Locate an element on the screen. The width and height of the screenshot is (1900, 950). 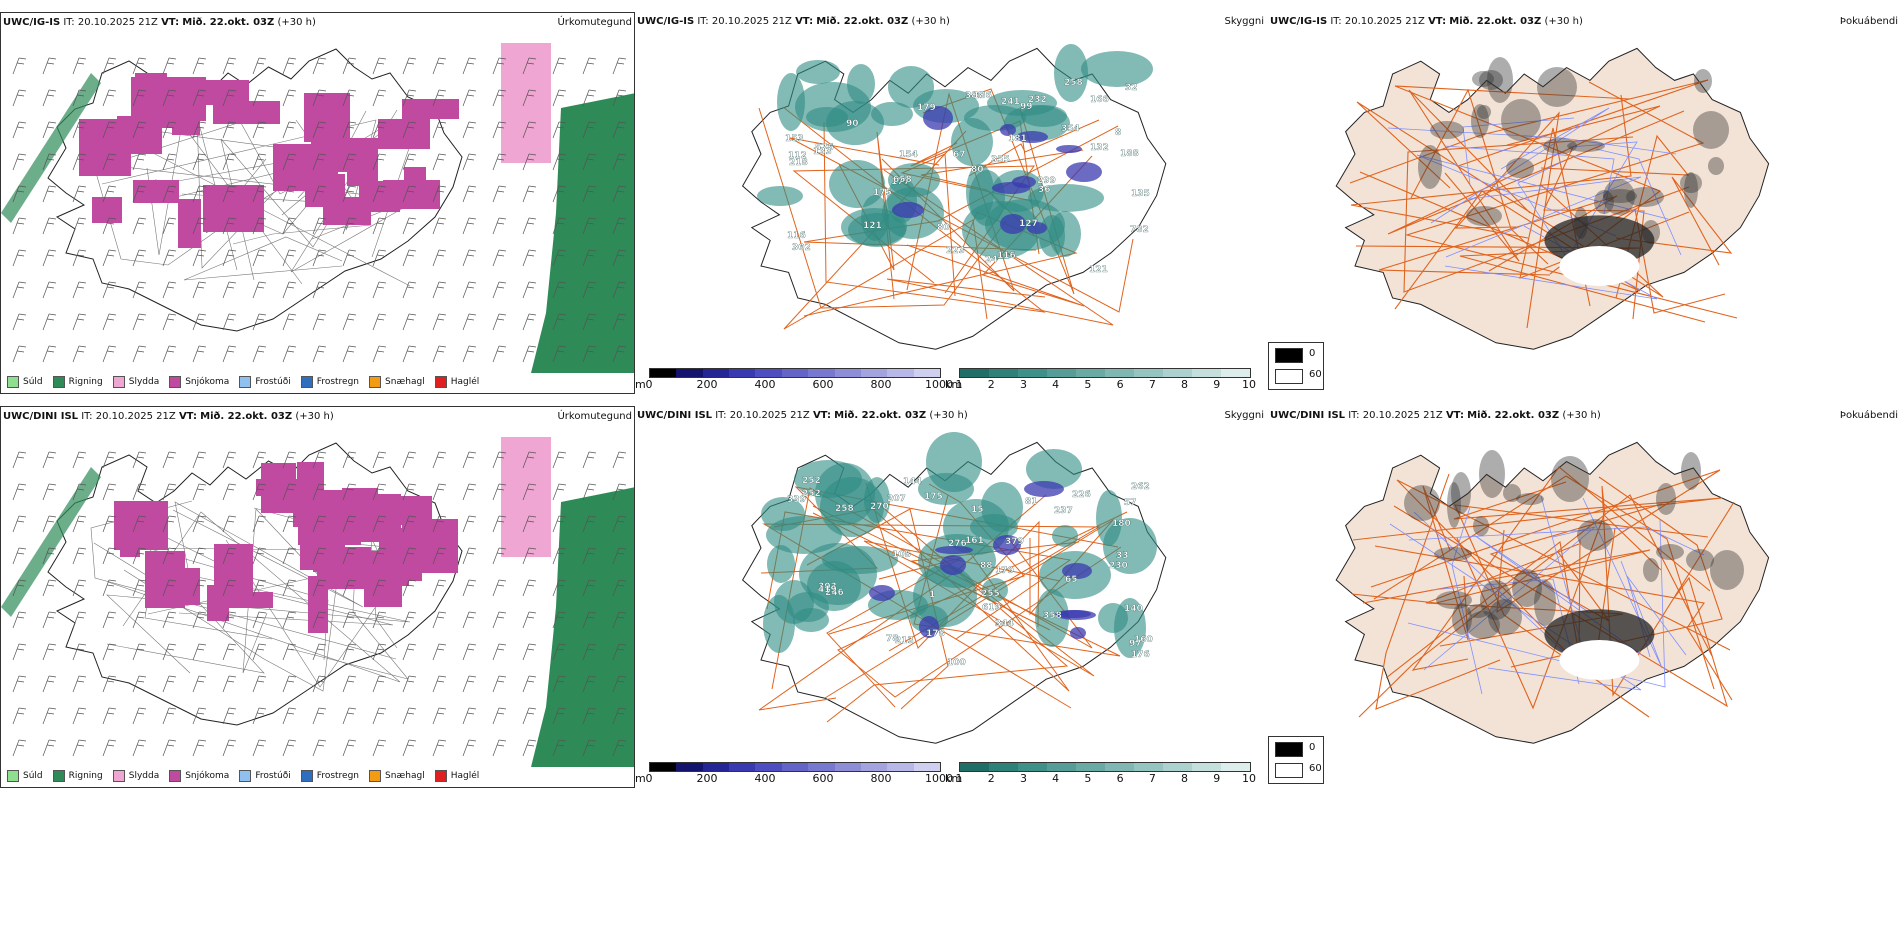
colorbar-tick-label: 400 is located at coordinates (765, 384).